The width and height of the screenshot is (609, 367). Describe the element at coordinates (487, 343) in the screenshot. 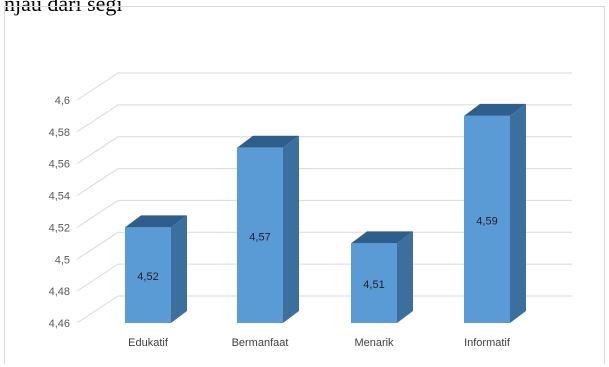

I see `x-tick-label: Informatif` at that location.